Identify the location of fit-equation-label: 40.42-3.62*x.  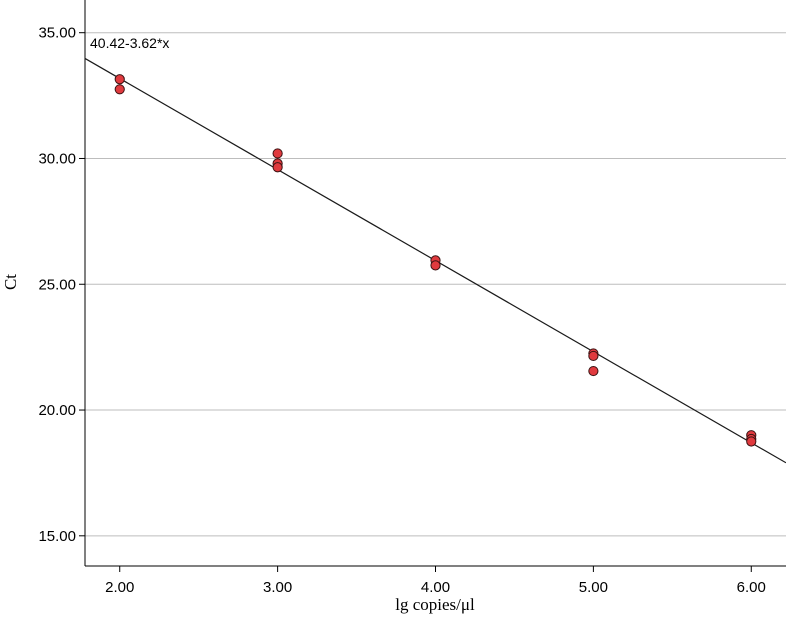
(129, 43).